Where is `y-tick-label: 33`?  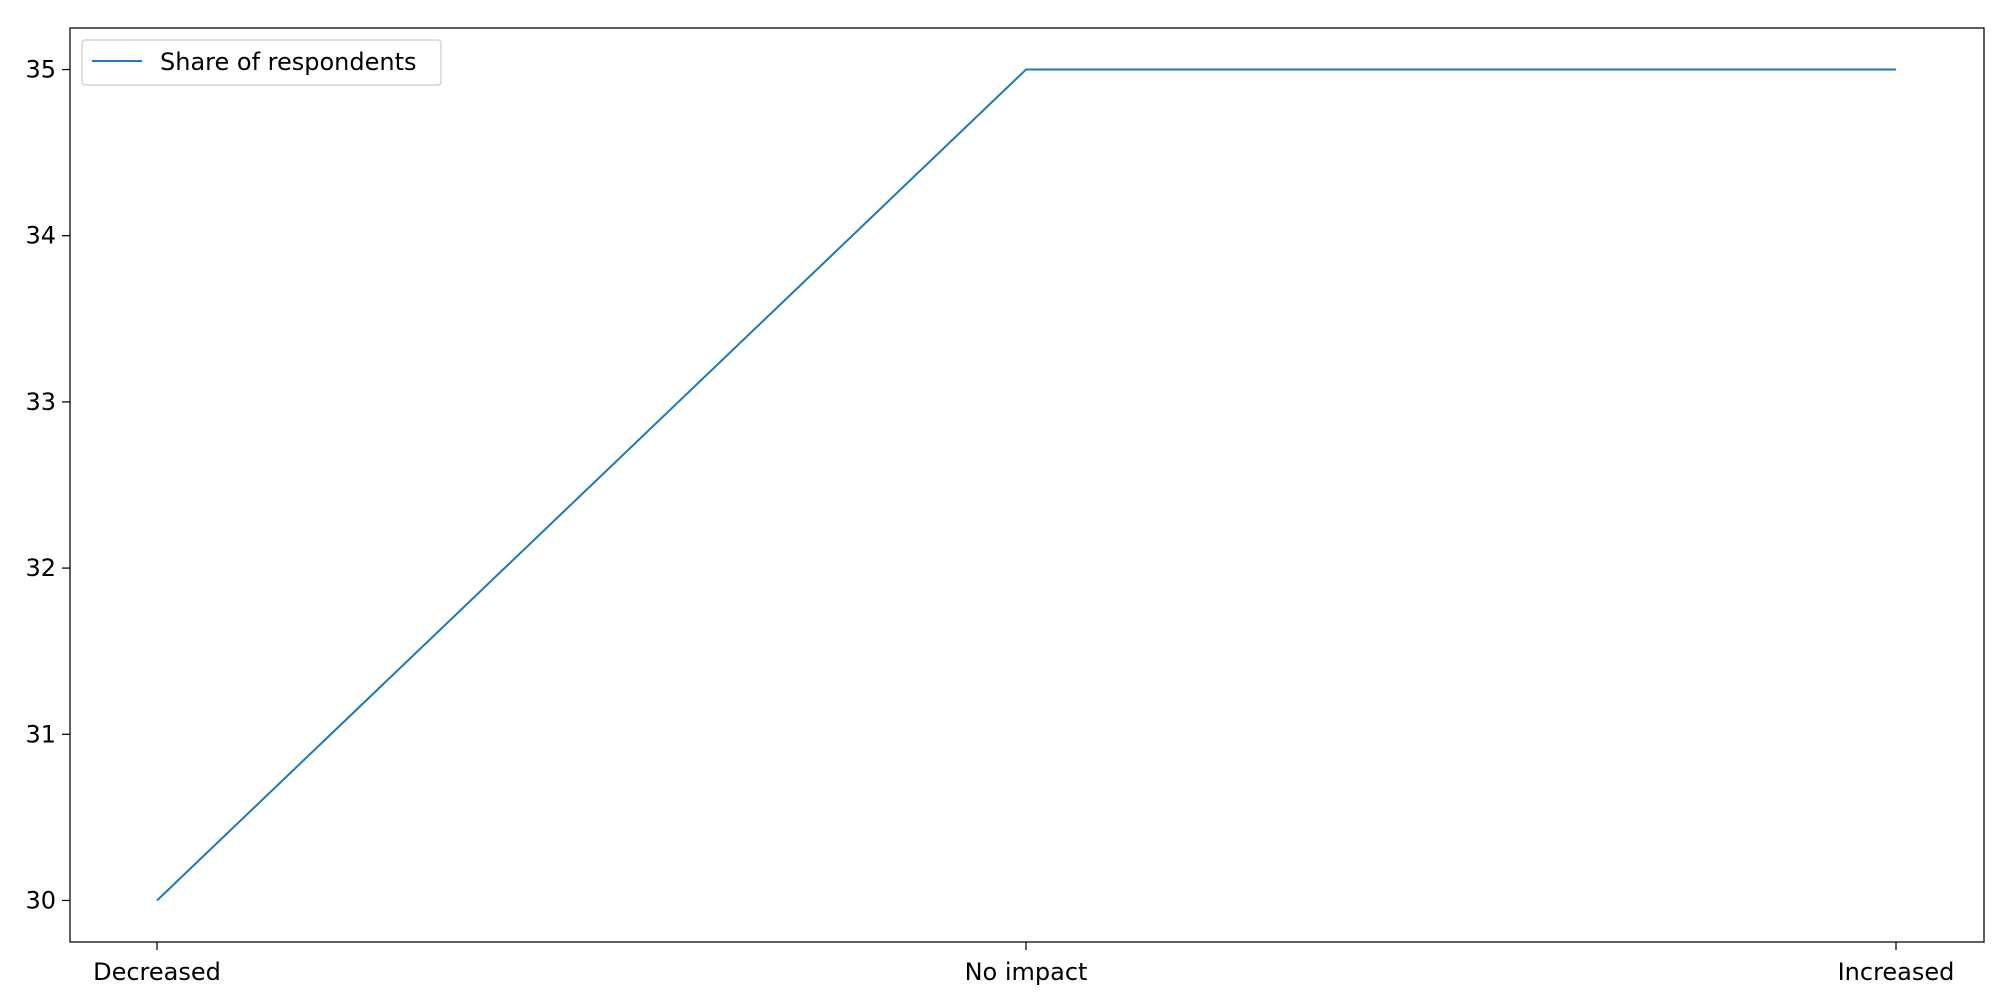
y-tick-label: 33 is located at coordinates (40, 402).